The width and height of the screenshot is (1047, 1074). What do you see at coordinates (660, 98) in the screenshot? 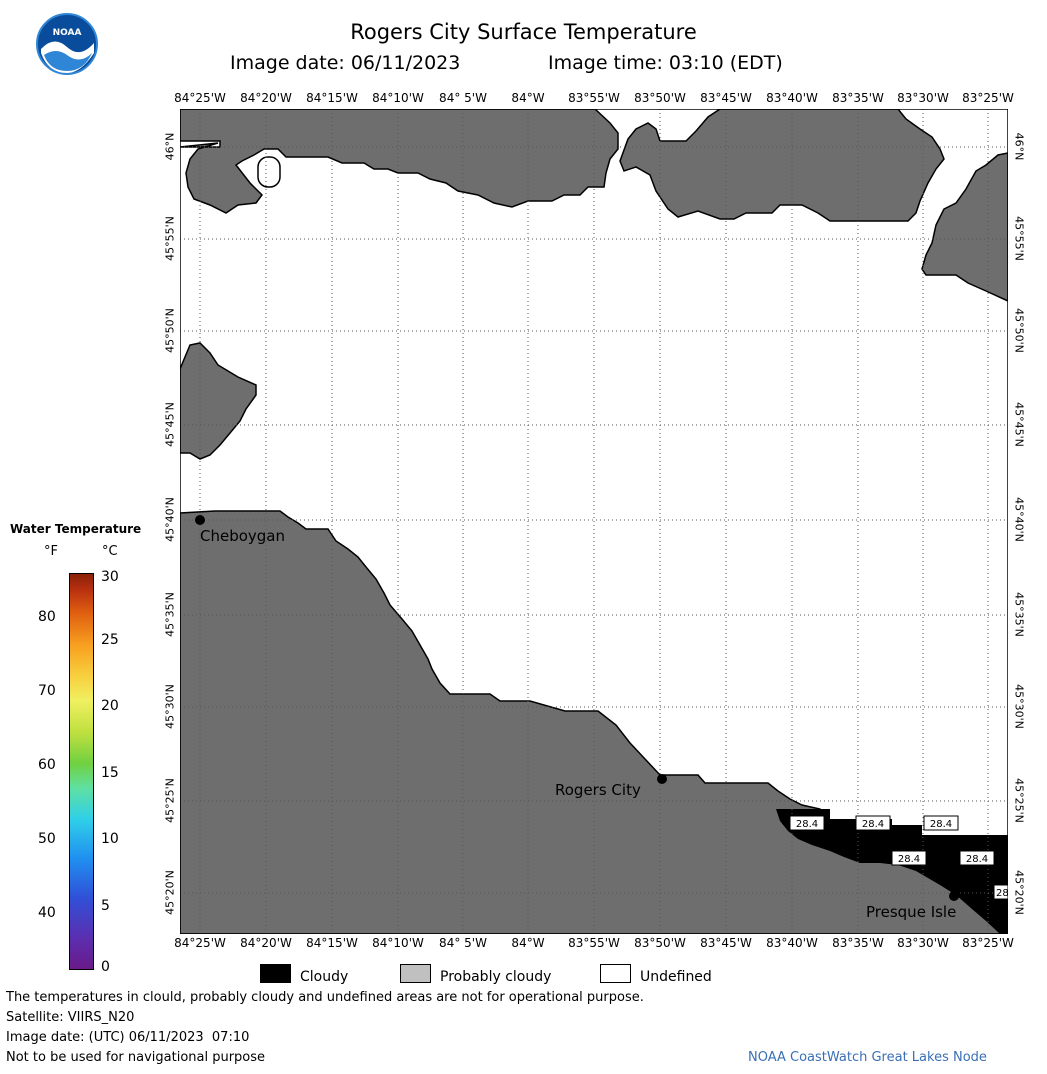
I see `lon-label-top: 83°50'W` at bounding box center [660, 98].